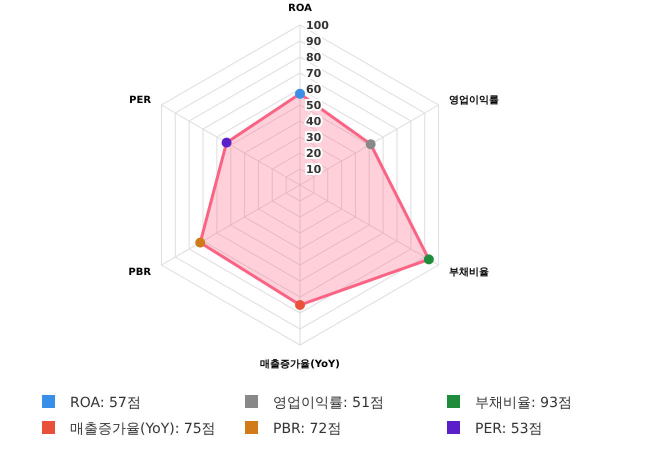 Image resolution: width=650 pixels, height=450 pixels. Describe the element at coordinates (314, 137) in the screenshot. I see `y-tick-label: 30` at that location.